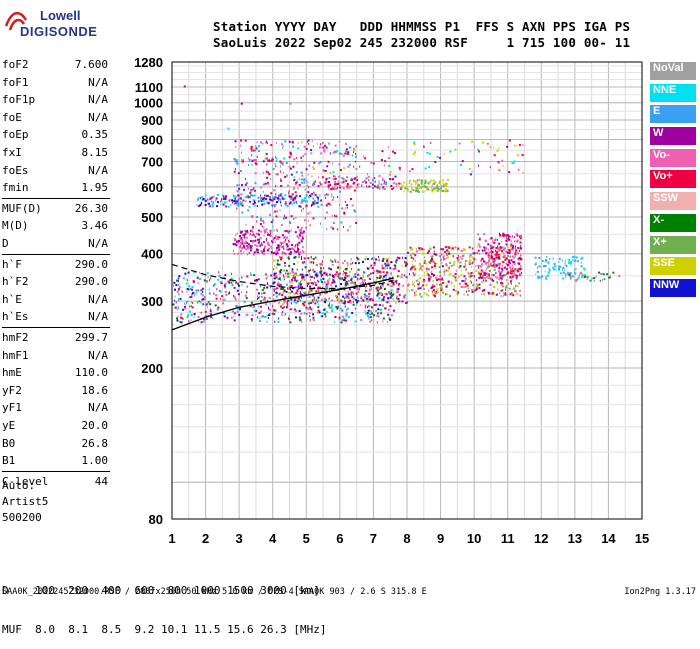 The height and width of the screenshot is (649, 700). I want to click on x-tick-label: 5, so click(306, 538).